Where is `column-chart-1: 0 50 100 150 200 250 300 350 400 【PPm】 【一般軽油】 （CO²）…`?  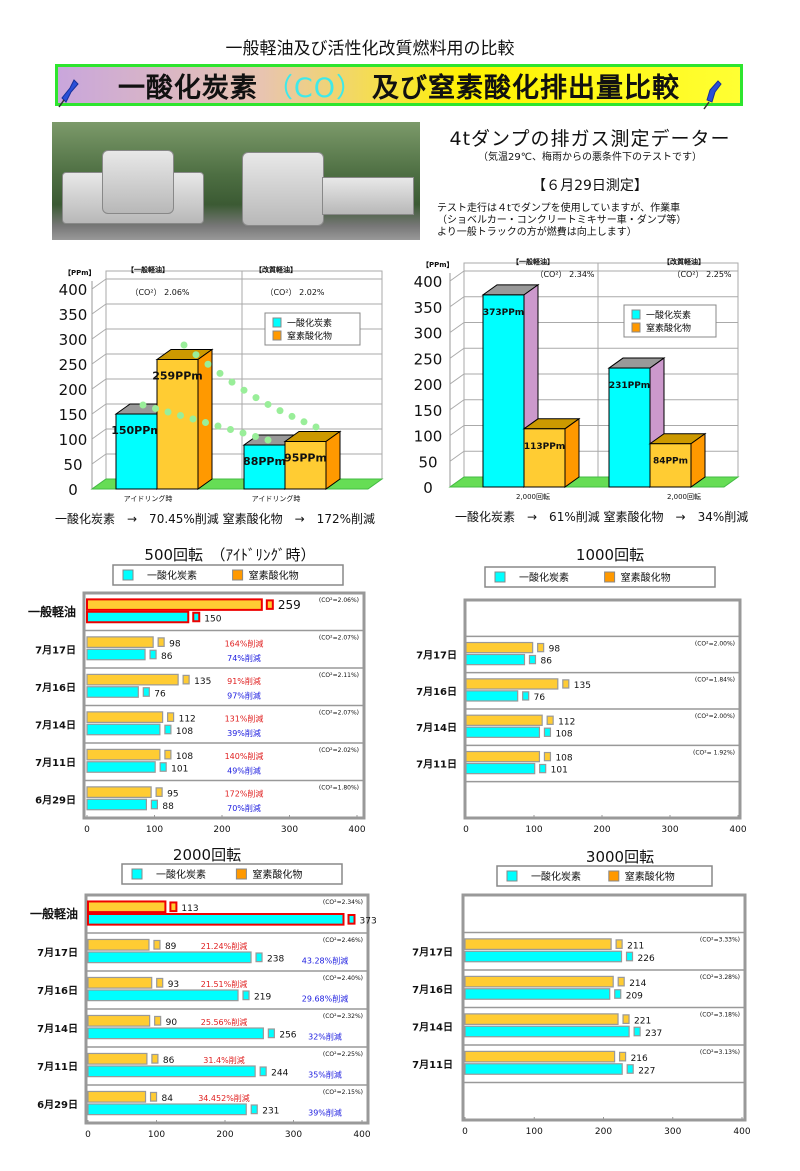 column-chart-1: 0 50 100 150 200 250 300 350 400 【PPm】 【一般軽油】 （CO²）… is located at coordinates (577, 379).